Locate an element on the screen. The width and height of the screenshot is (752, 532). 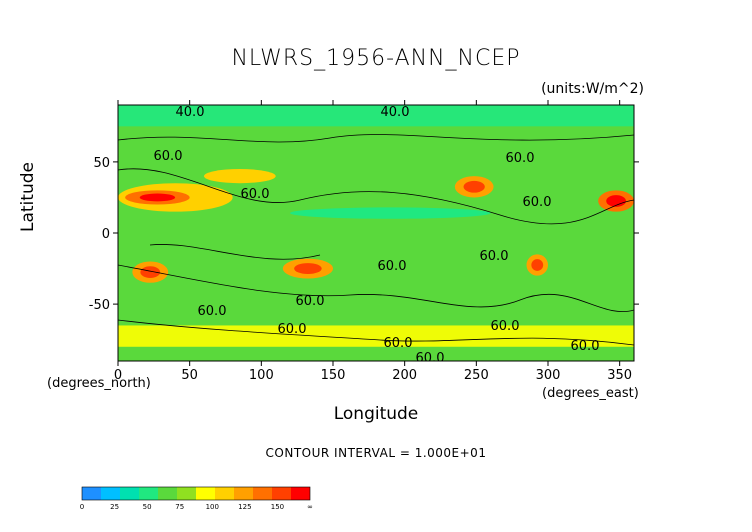
units-label: (units:W/m^2) is located at coordinates (592, 89).